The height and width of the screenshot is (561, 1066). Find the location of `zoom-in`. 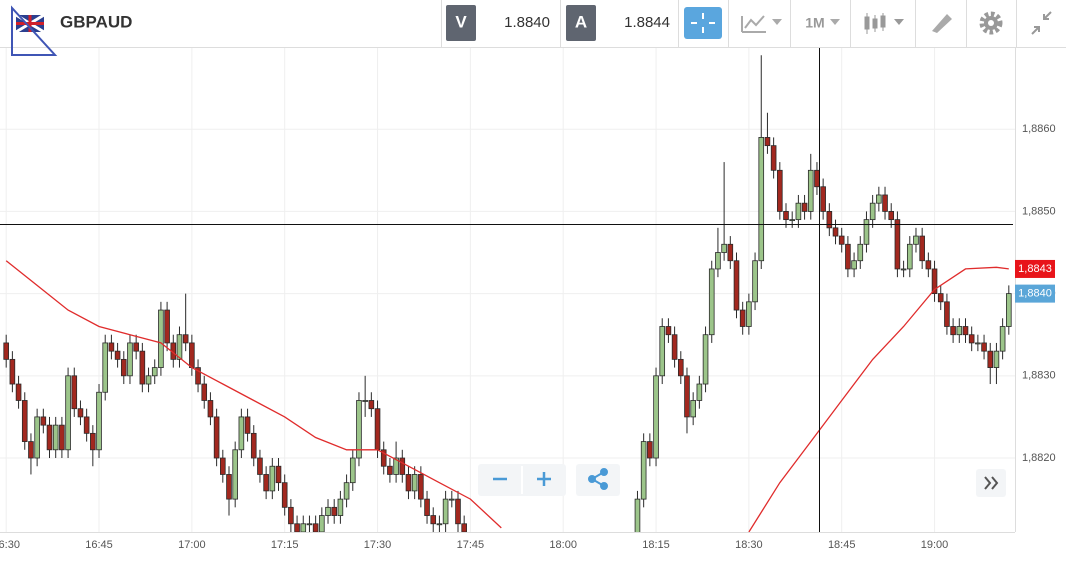

zoom-in is located at coordinates (544, 479).